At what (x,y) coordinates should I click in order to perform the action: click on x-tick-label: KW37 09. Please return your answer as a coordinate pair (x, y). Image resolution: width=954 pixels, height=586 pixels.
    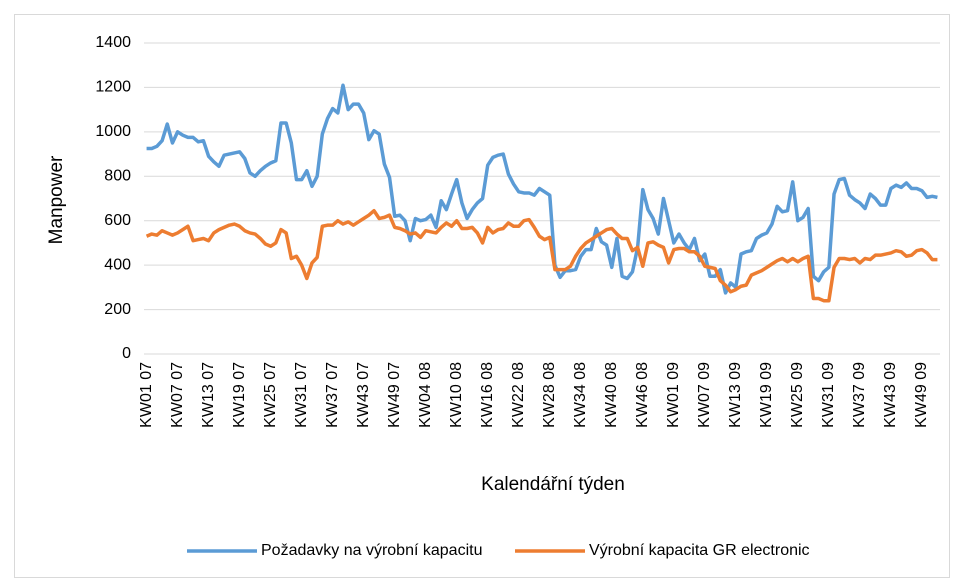
    Looking at the image, I should click on (859, 395).